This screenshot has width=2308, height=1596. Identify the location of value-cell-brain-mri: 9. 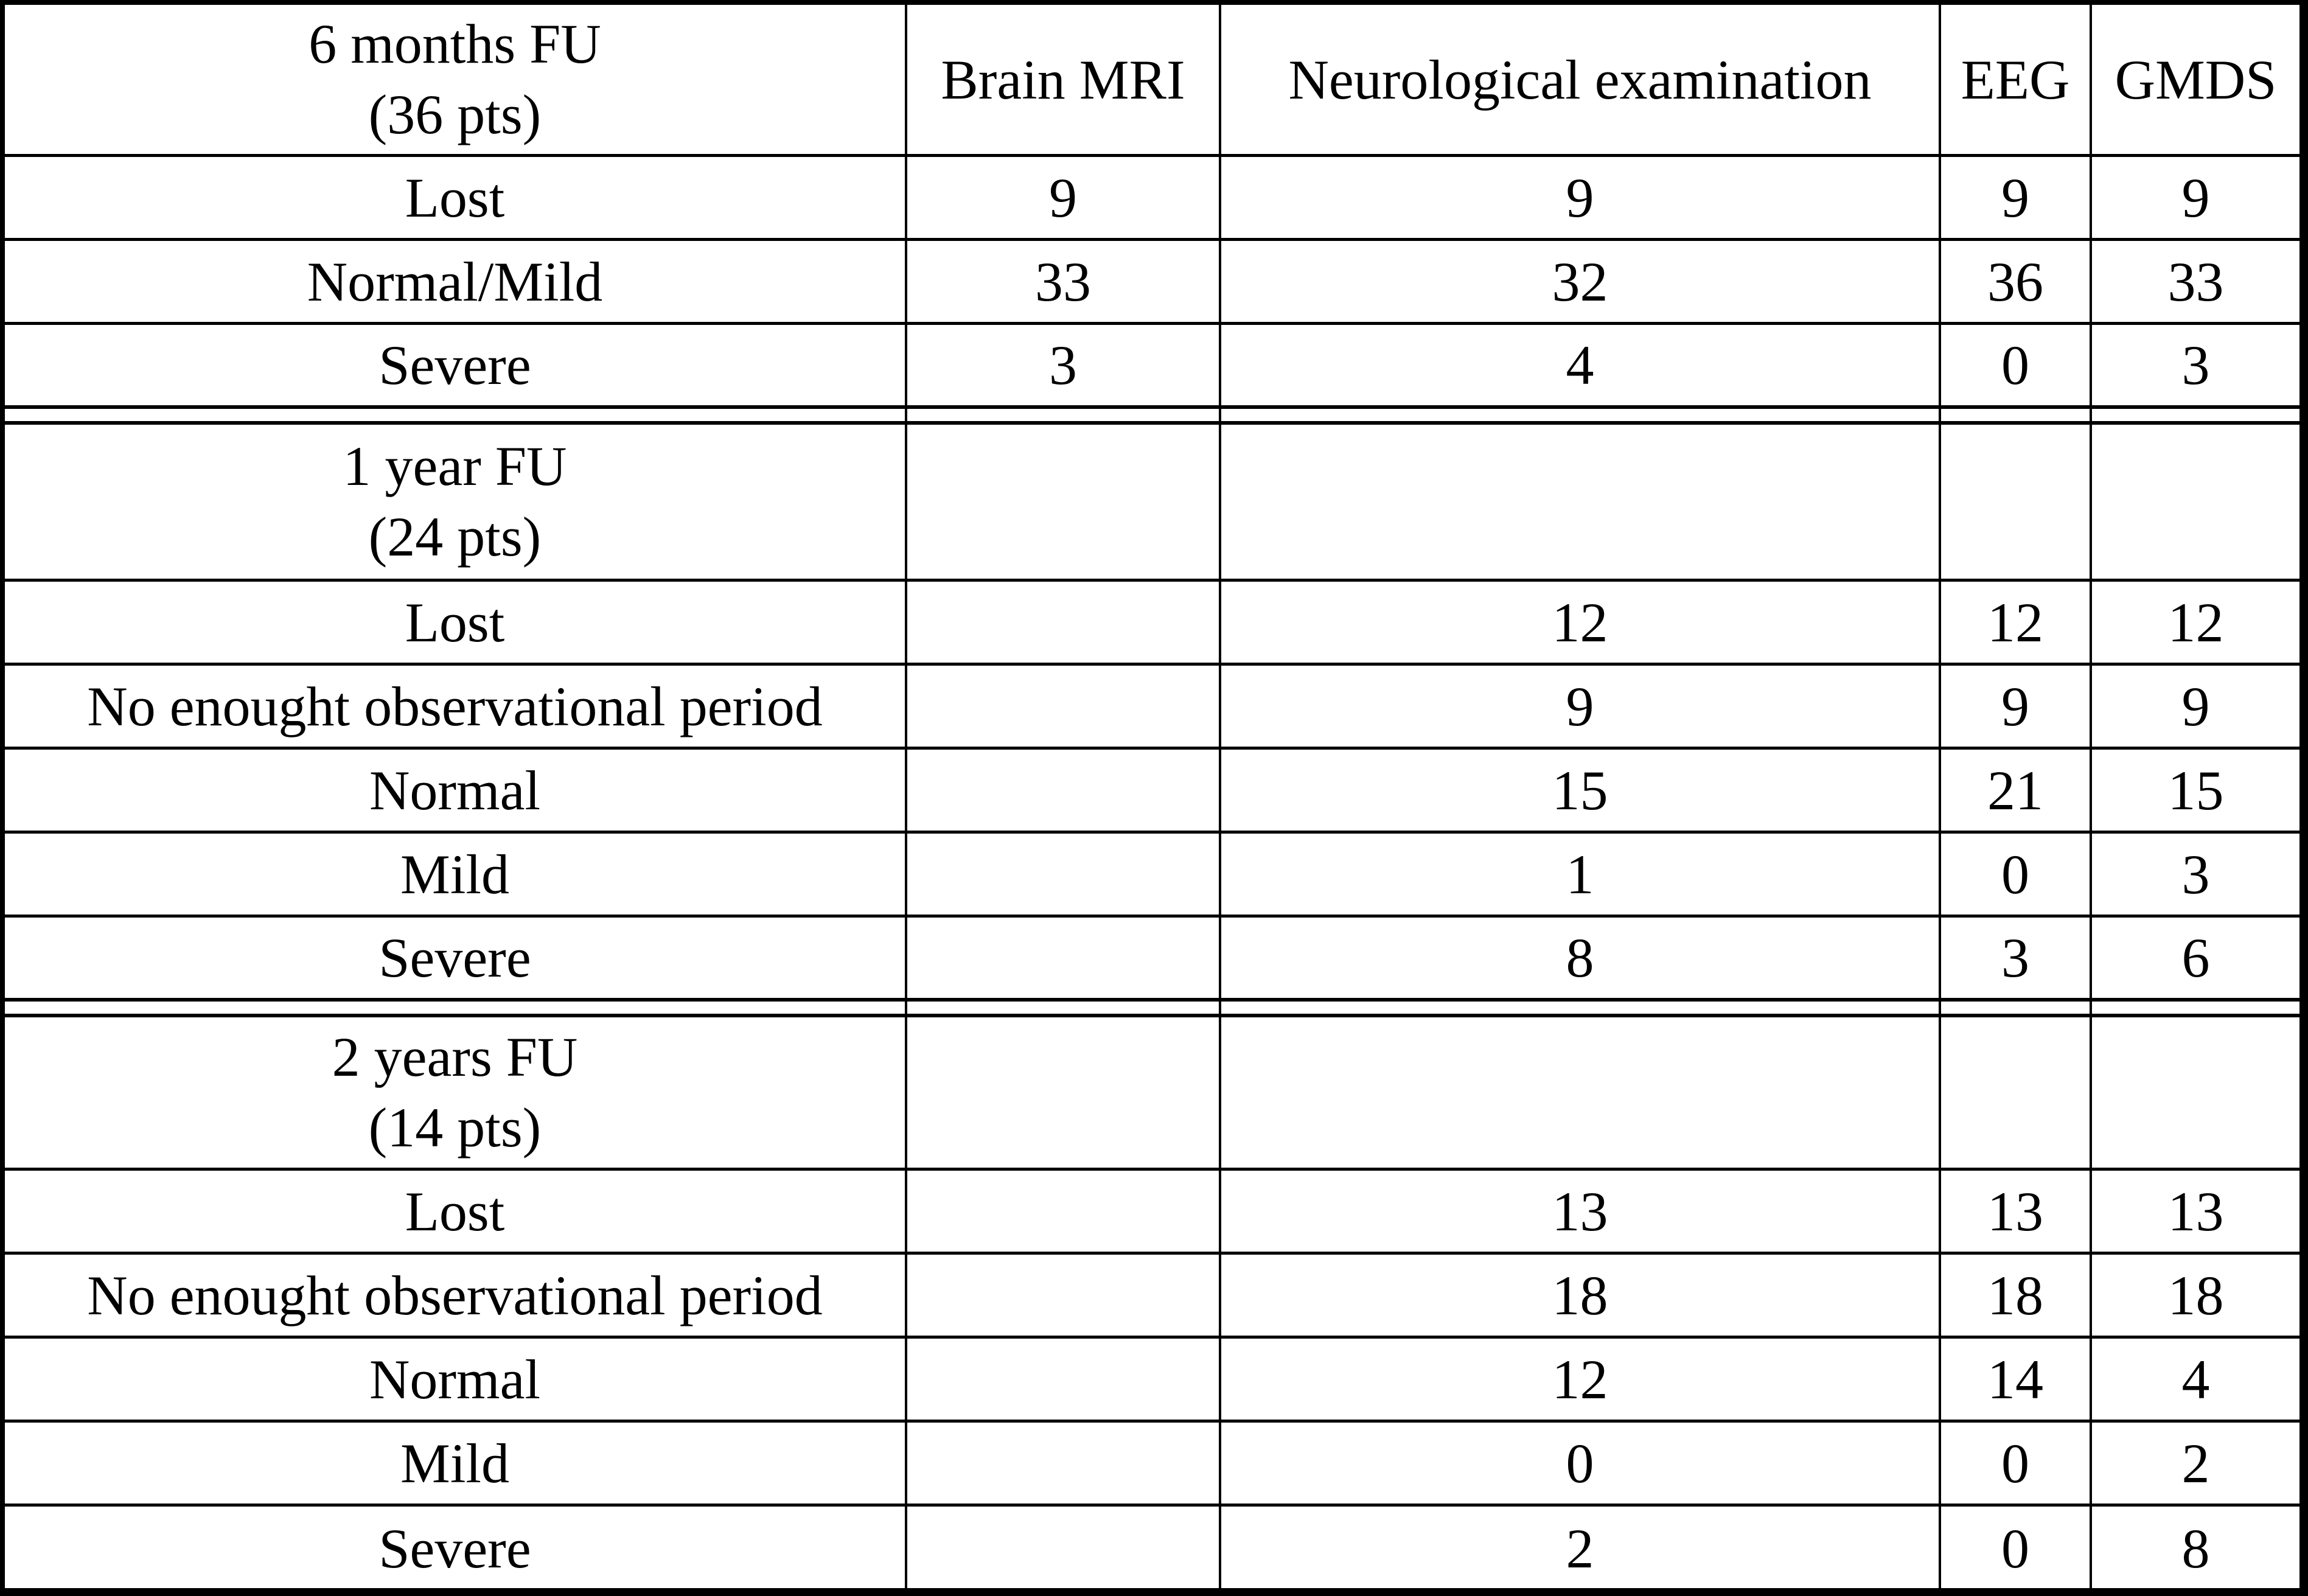
(1064, 199).